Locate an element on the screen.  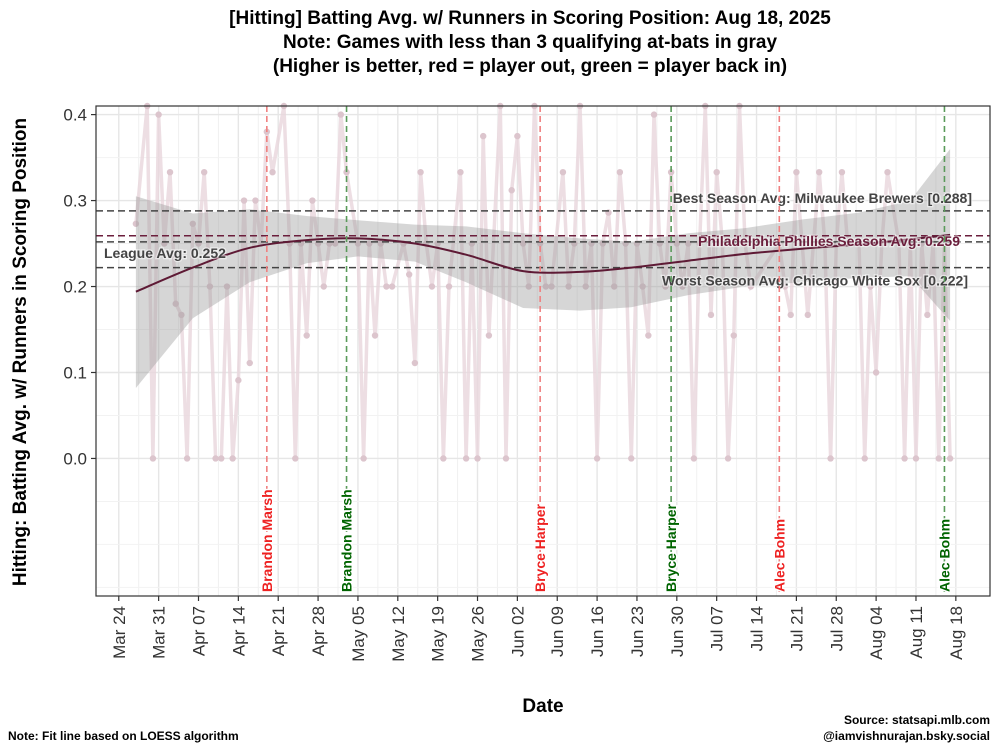
x-tick-label: Apr 28 is located at coordinates (318, 631).